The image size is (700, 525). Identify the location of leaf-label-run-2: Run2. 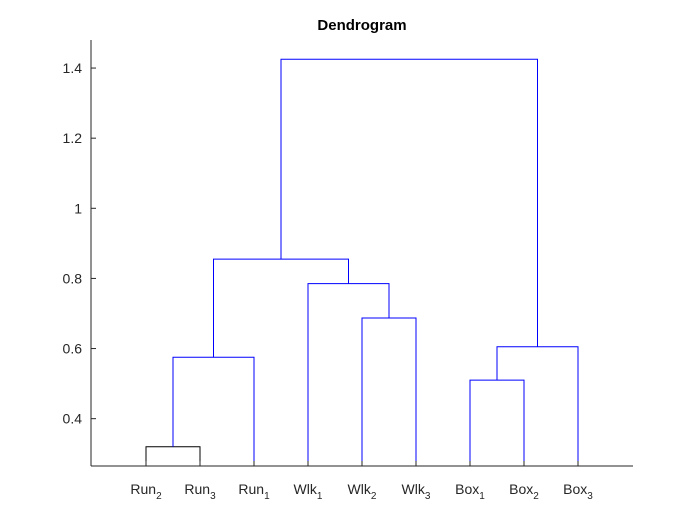
(146, 491).